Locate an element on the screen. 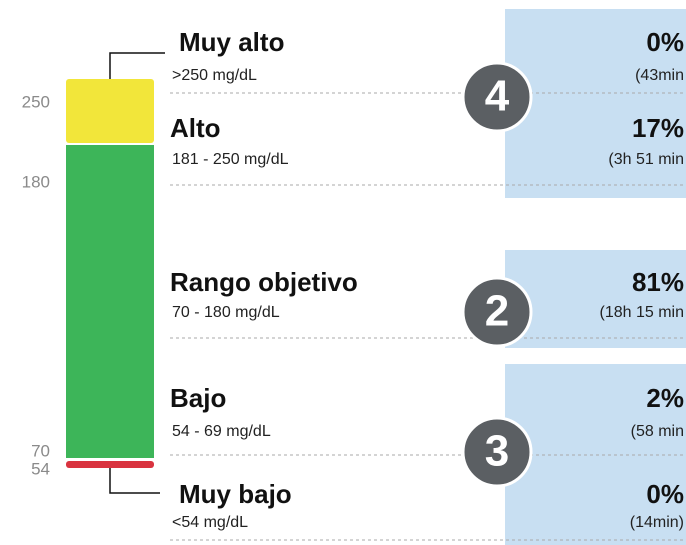 The width and height of the screenshot is (686, 545). range-name: Rango objetivo is located at coordinates (264, 282).